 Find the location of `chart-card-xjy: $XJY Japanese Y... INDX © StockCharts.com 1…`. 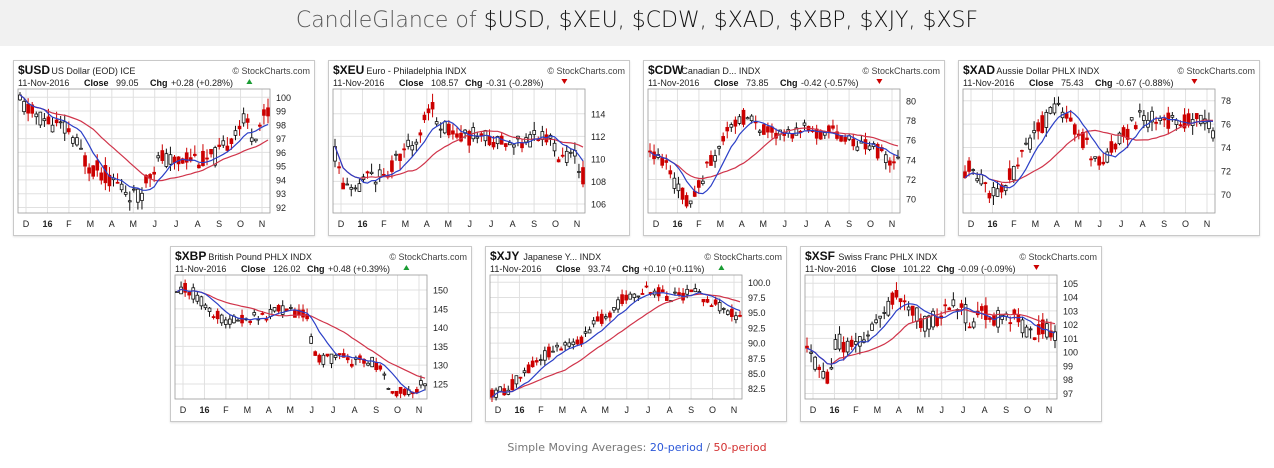

chart-card-xjy: $XJY Japanese Y... INDX © StockCharts.com 1… is located at coordinates (636, 334).